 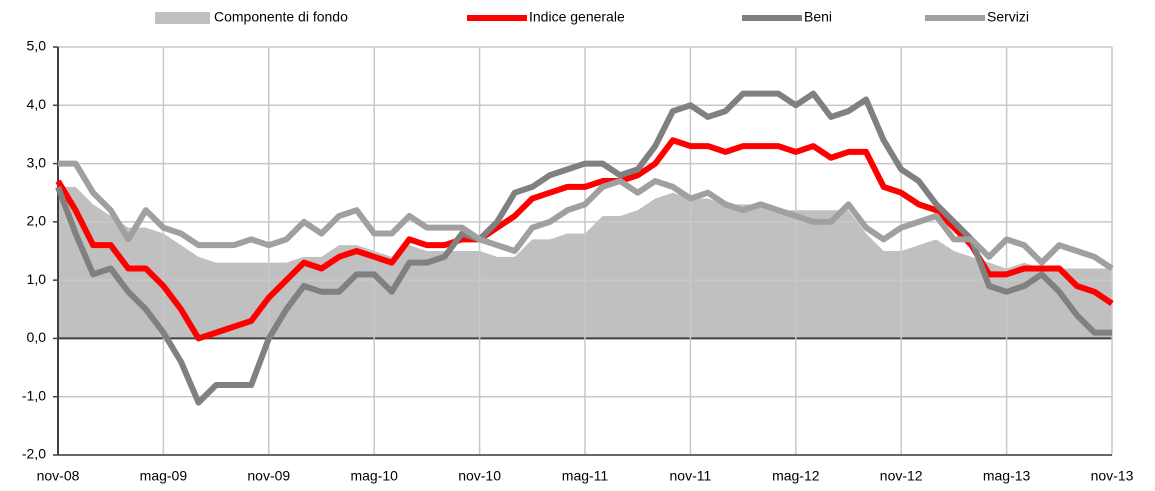 I want to click on legend-label: Indice generale, so click(x=577, y=17).